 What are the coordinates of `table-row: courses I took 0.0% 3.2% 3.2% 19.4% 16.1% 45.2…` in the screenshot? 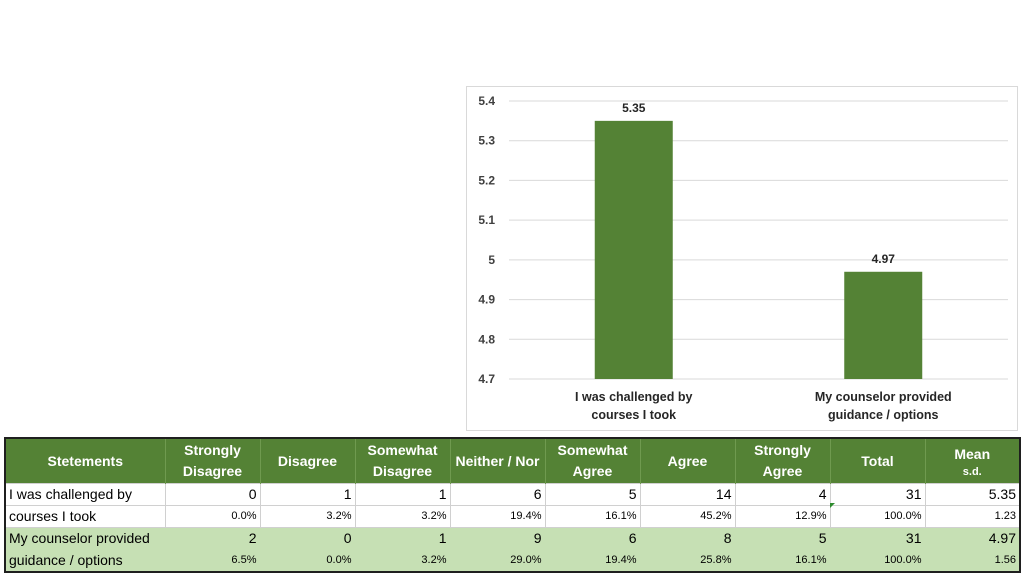 It's located at (512, 516).